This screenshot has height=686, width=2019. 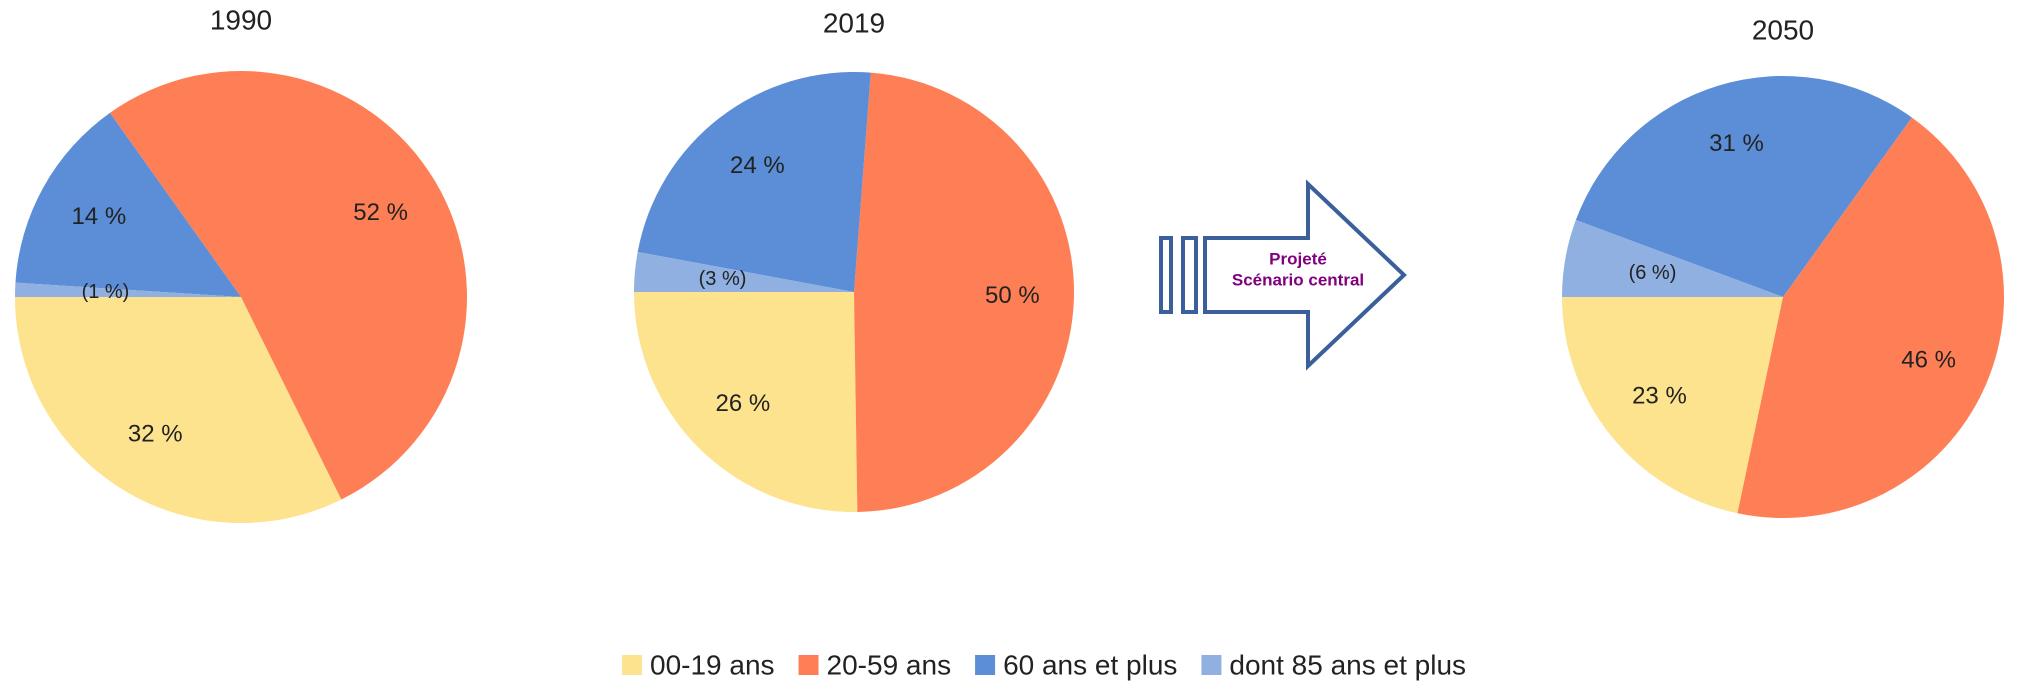 I want to click on legend-label: 00-19 ans, so click(x=712, y=664).